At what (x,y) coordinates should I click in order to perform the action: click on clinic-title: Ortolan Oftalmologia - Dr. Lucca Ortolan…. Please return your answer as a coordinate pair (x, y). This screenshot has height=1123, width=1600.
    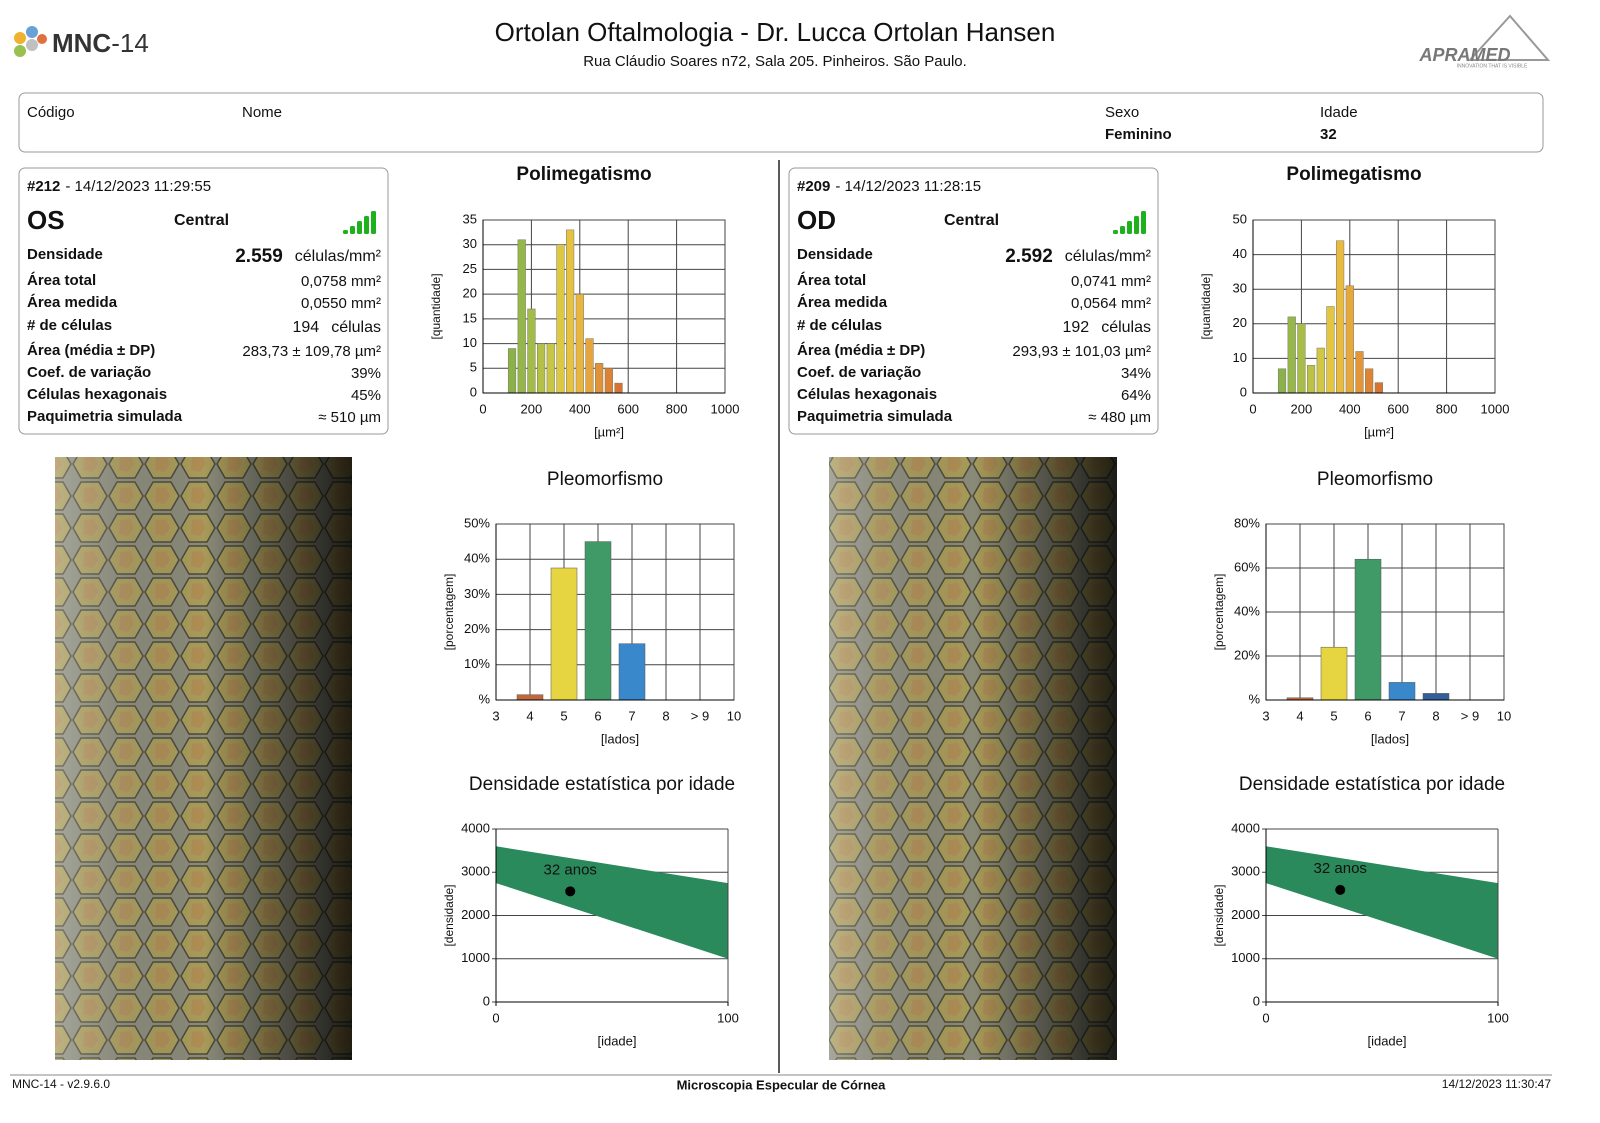
    Looking at the image, I should click on (775, 32).